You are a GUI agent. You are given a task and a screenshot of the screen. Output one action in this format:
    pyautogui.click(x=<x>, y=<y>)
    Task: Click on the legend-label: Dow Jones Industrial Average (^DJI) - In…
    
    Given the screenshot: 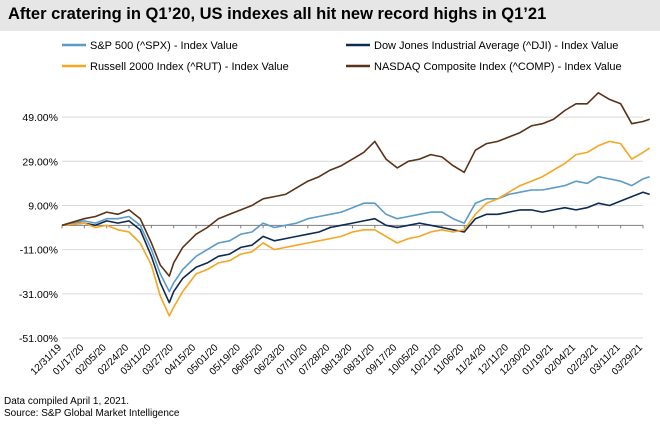 What is the action you would take?
    pyautogui.click(x=496, y=46)
    